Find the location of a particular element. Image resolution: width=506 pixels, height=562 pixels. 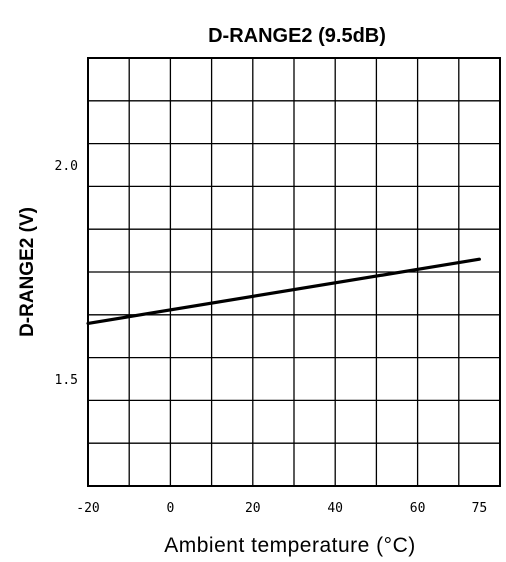

y-tick-labels: 1.5 2.0 is located at coordinates (66, 273).